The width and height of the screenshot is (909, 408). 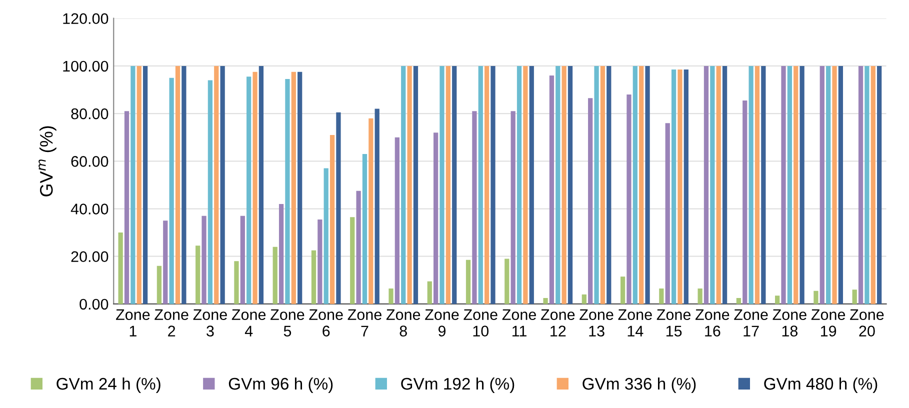 I want to click on x-tick-label: Zone 13, so click(x=597, y=322).